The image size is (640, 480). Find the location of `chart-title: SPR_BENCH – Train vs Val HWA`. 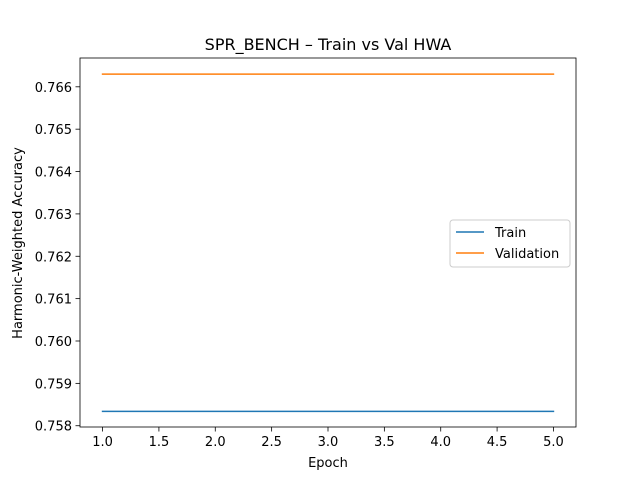

chart-title: SPR_BENCH – Train vs Val HWA is located at coordinates (328, 45).